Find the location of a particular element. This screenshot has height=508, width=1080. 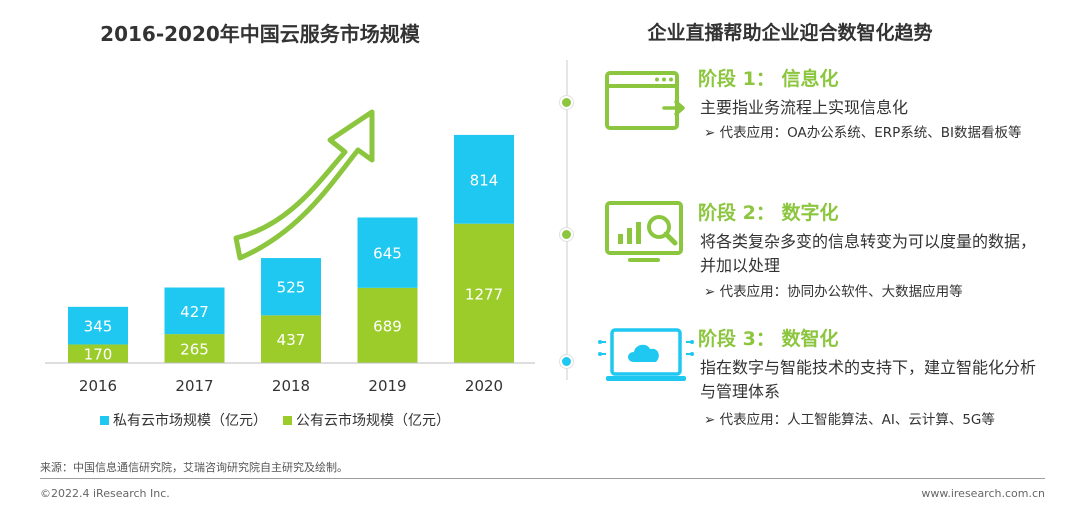

bar-public-2016 is located at coordinates (98, 353).